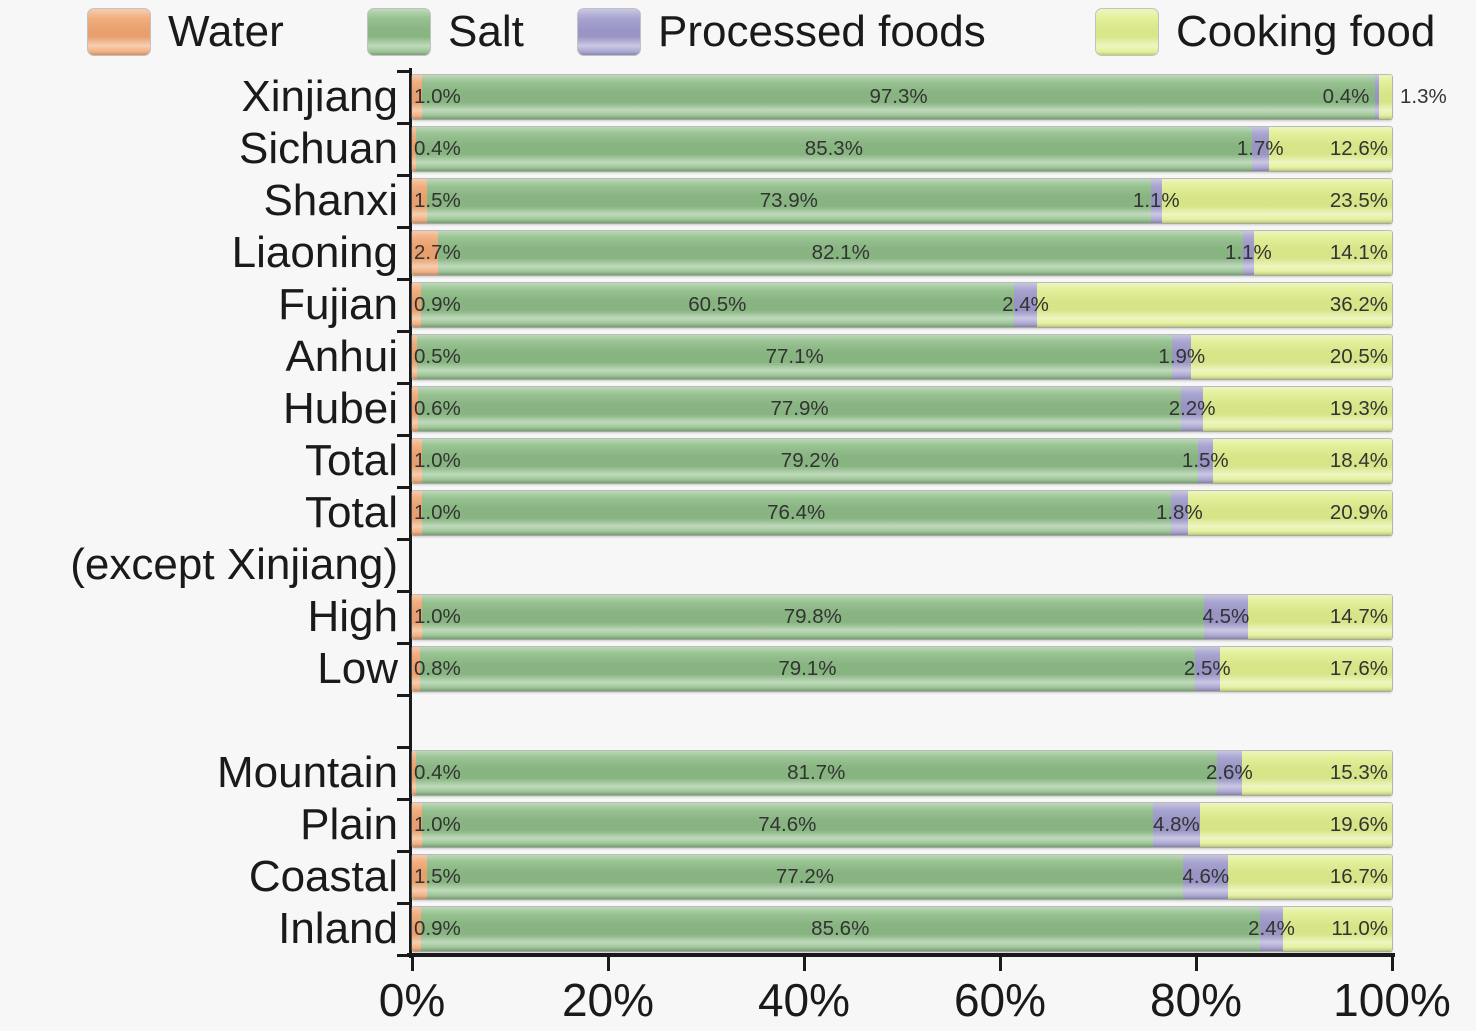 Image resolution: width=1476 pixels, height=1031 pixels. What do you see at coordinates (1358, 668) in the screenshot?
I see `value-label-cooking: 17.6%` at bounding box center [1358, 668].